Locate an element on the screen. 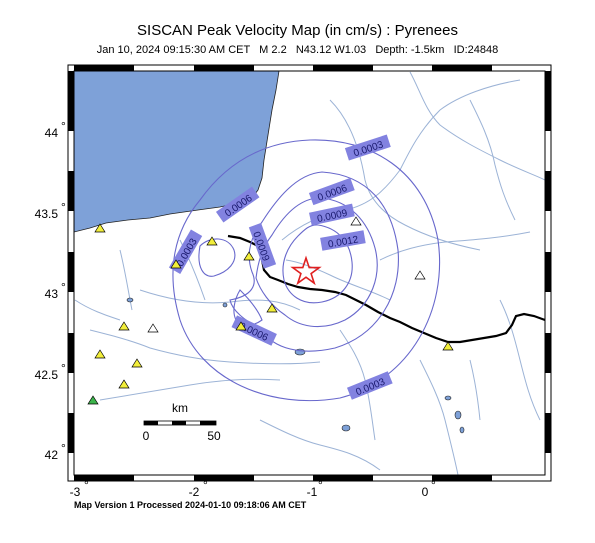 The image size is (595, 543). x-tick-label: -3 is located at coordinates (75, 492).